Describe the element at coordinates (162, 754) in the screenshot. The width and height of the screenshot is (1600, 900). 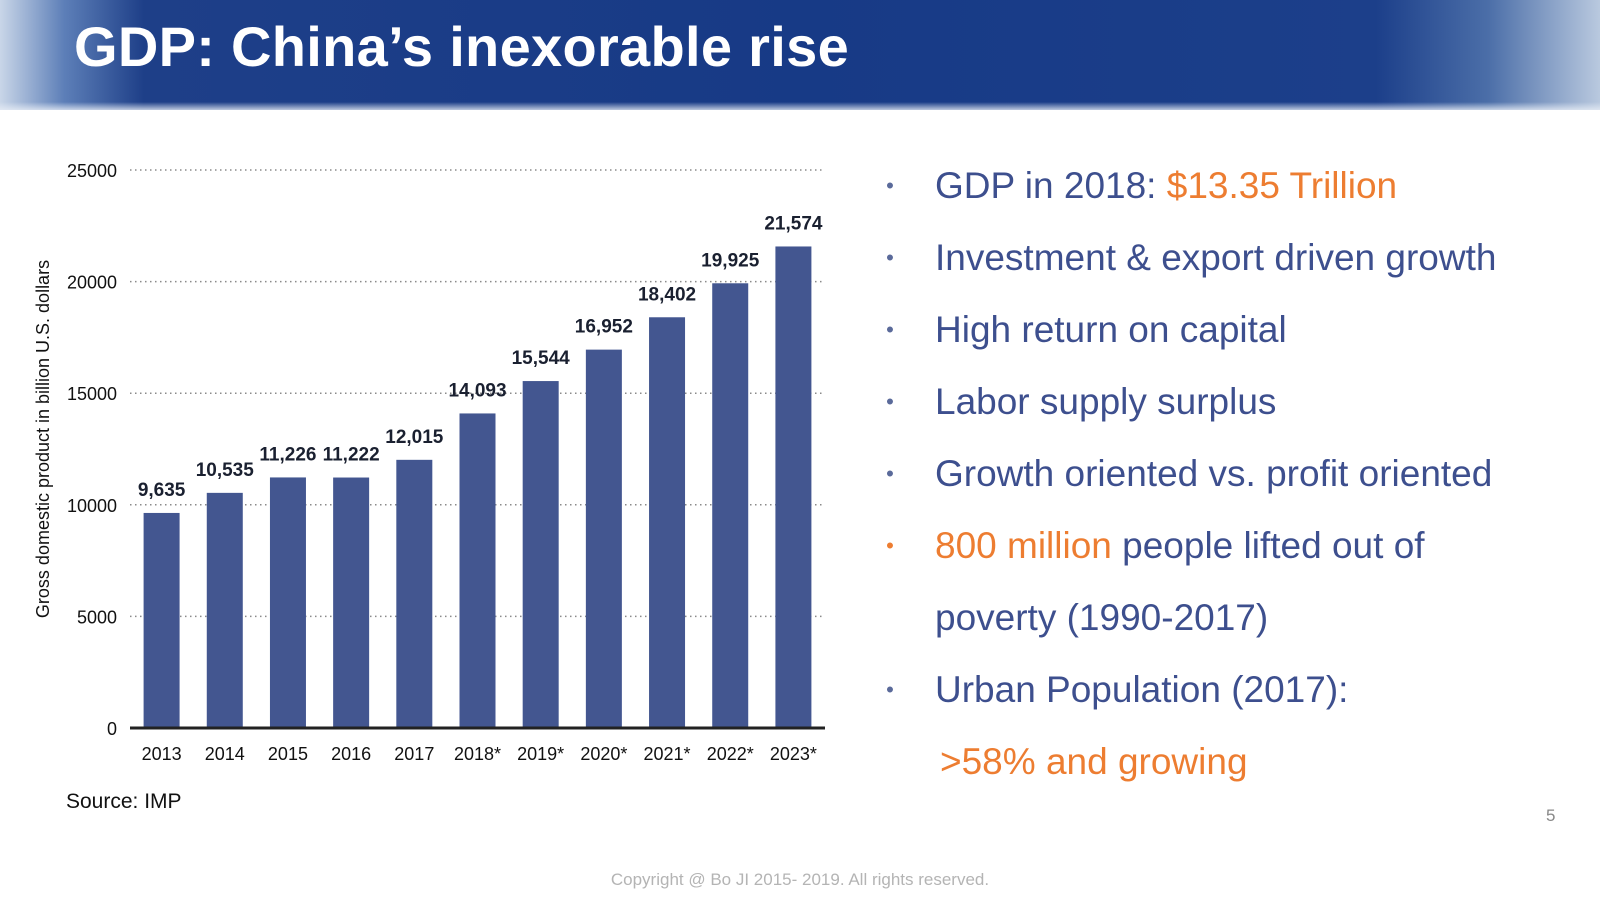
I see `x-tick-label: 2013` at that location.